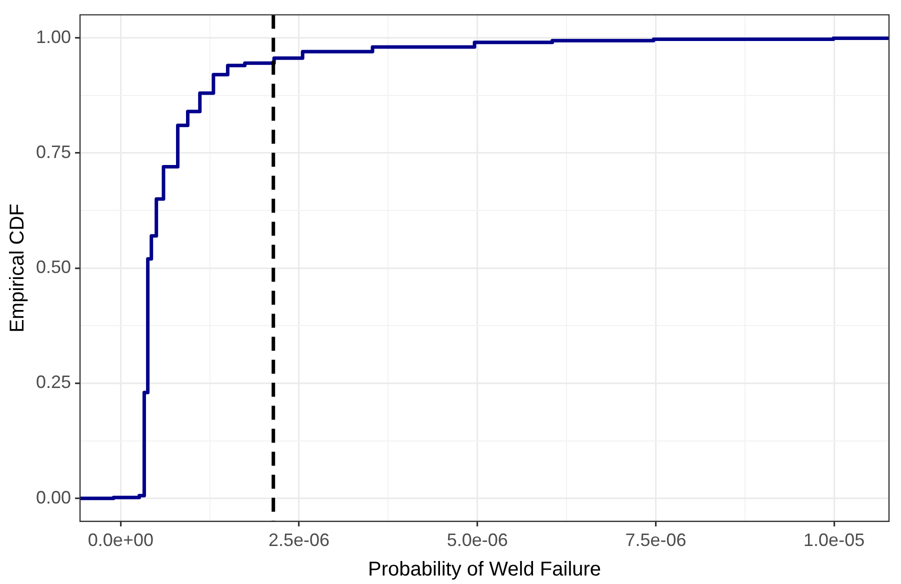  What do you see at coordinates (54, 36) in the screenshot?
I see `y-tick-label: 1.00` at bounding box center [54, 36].